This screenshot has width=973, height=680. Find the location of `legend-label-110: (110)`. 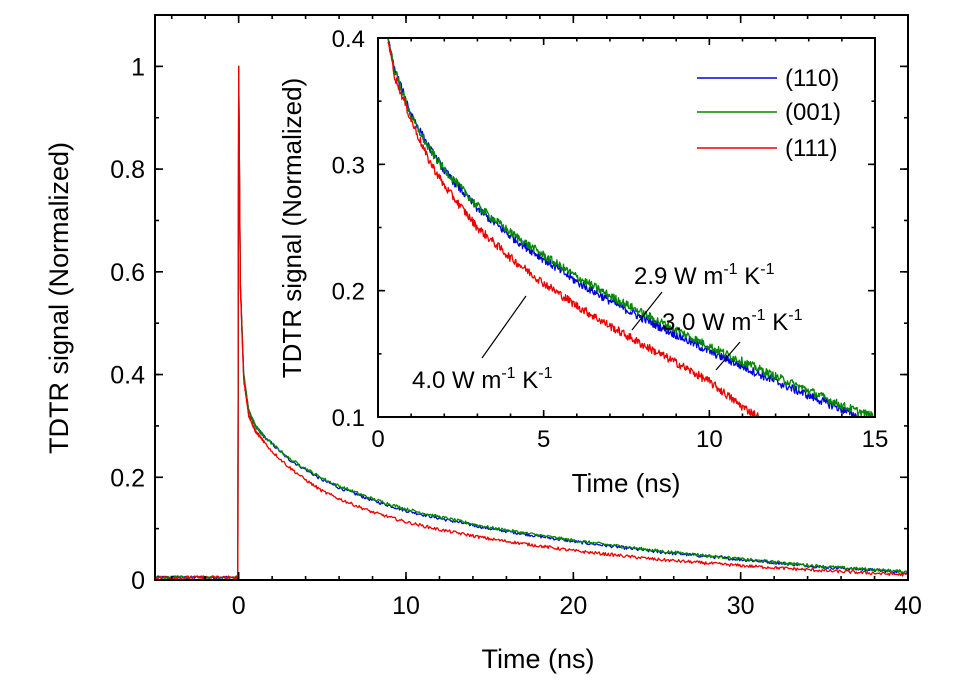

legend-label-110: (110) is located at coordinates (812, 78).